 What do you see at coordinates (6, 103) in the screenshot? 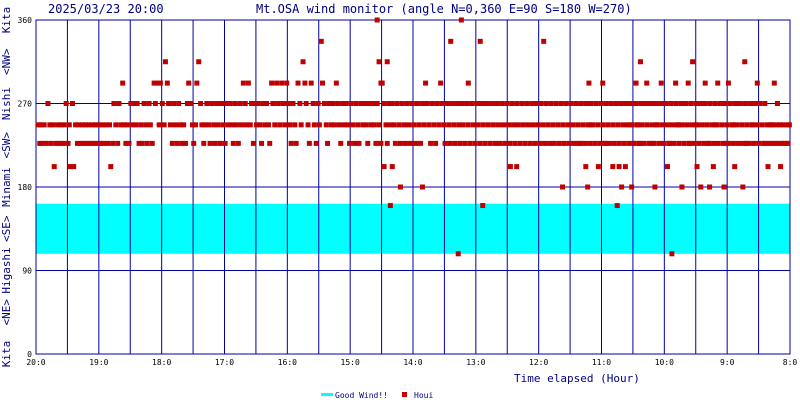
I see `y-axis-label-segment: Nishi` at bounding box center [6, 103].